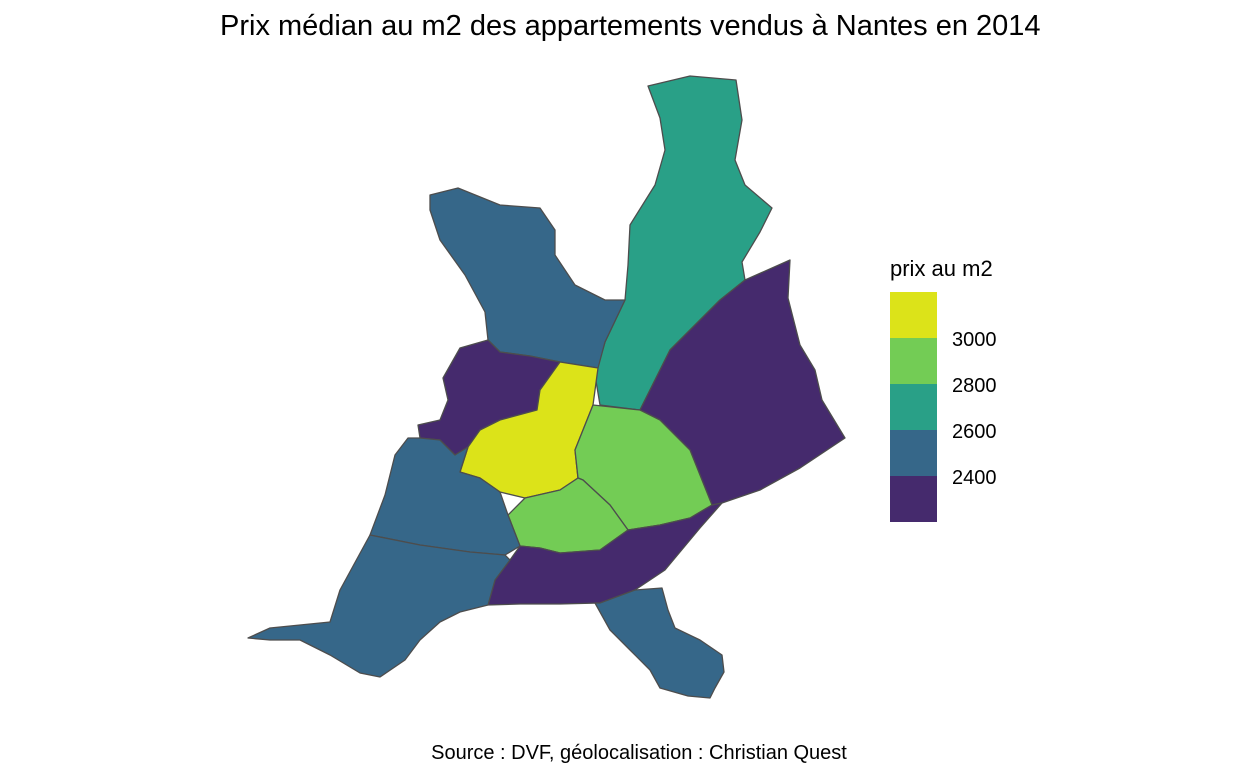 This screenshot has width=1248, height=768. I want to click on legend-scale: 3000 2800 2600 2400, so click(970, 408).